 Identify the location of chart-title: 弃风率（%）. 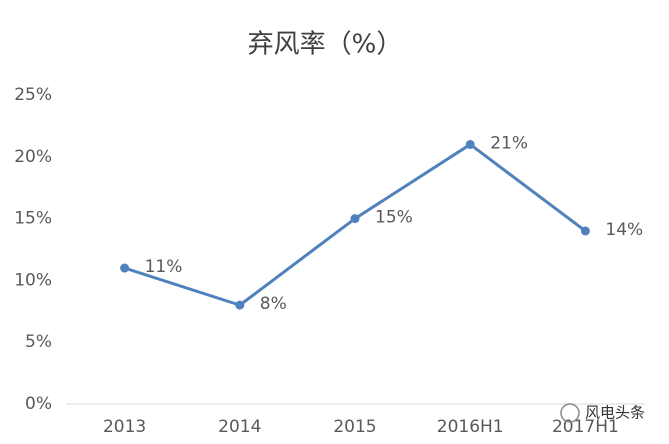
(325, 45).